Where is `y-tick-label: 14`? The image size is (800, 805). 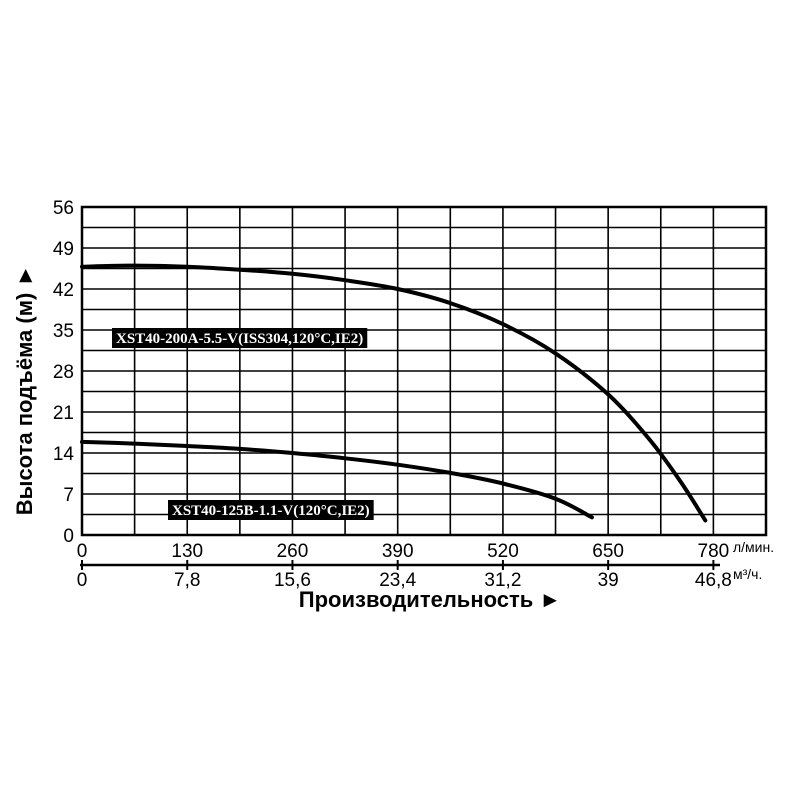
y-tick-label: 14 is located at coordinates (64, 454).